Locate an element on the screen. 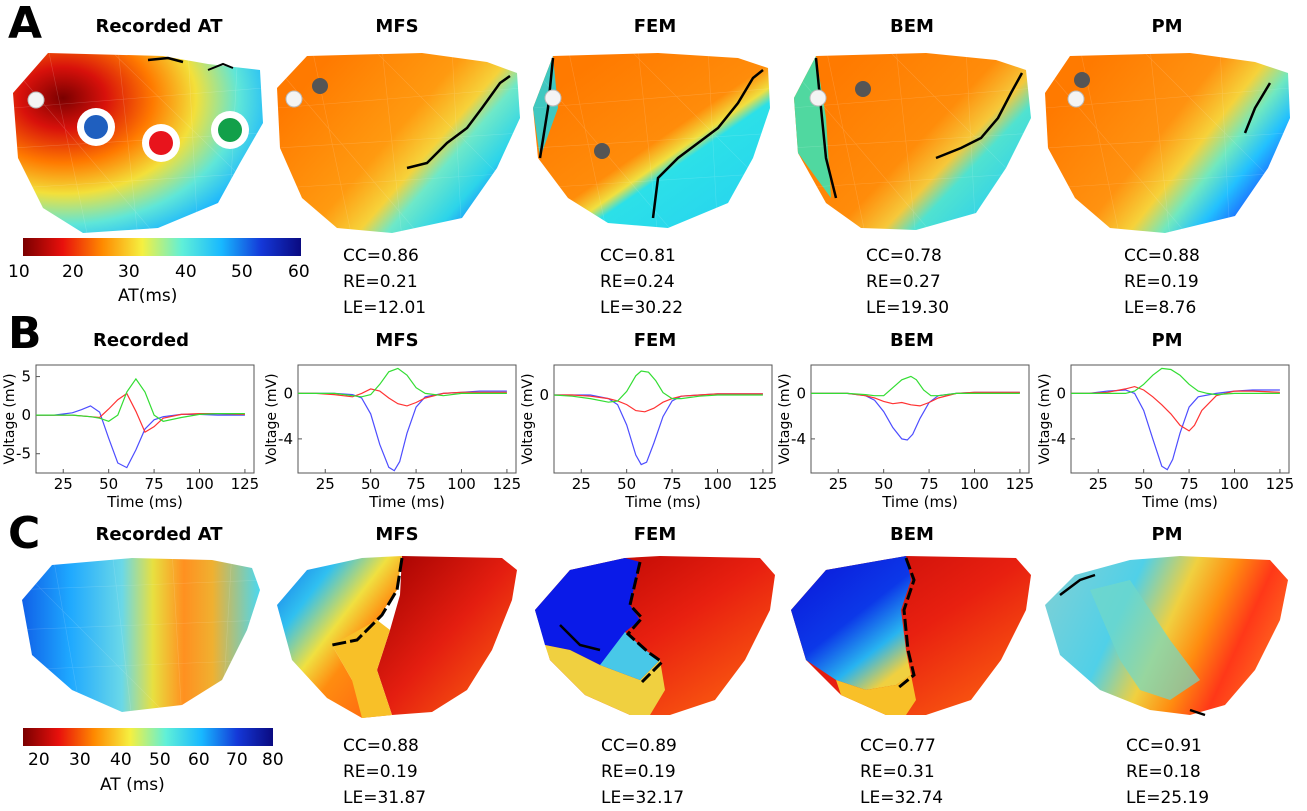  panel-c-title-pm: PM is located at coordinates (1167, 534).